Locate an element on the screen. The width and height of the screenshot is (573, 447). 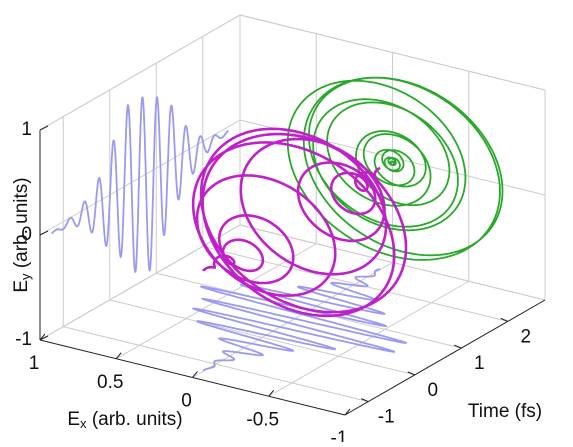
y-tick-label: -1 is located at coordinates (386, 417).